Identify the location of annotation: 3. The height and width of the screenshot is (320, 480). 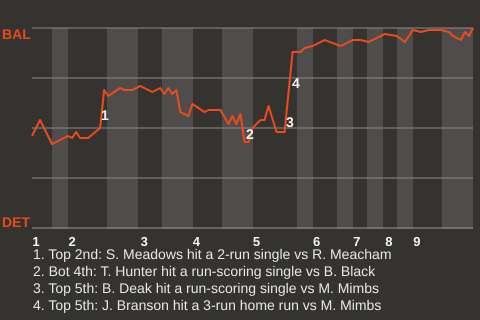
(290, 122).